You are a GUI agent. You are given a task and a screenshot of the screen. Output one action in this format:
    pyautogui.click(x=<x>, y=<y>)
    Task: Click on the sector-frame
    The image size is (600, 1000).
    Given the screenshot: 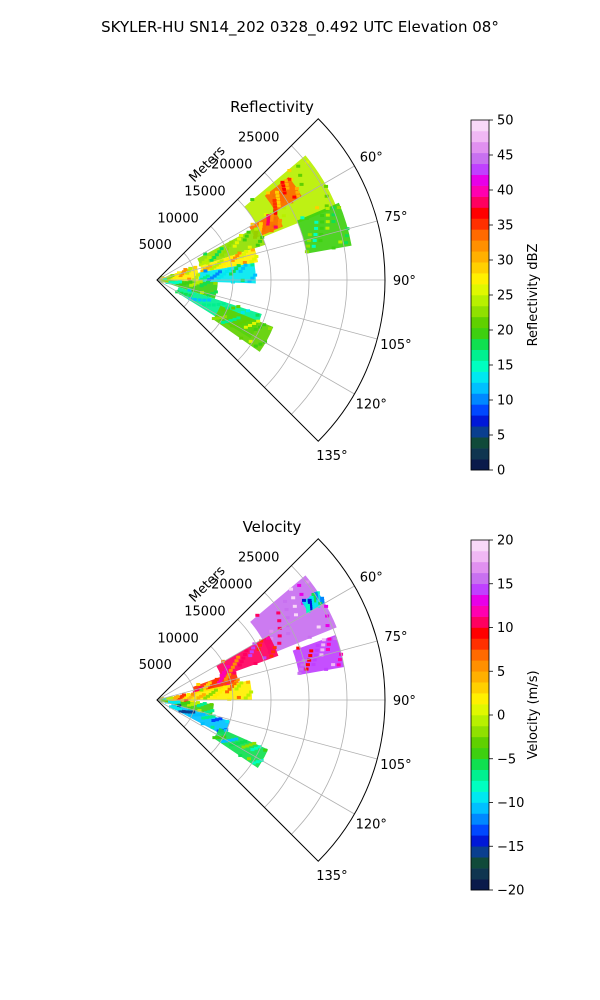 What is the action you would take?
    pyautogui.click(x=271, y=700)
    